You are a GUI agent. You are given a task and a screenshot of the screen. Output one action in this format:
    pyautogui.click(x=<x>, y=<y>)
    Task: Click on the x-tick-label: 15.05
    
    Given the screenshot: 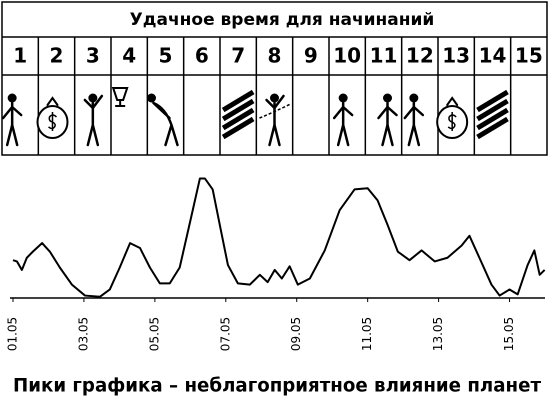 What is the action you would take?
    pyautogui.click(x=509, y=334)
    